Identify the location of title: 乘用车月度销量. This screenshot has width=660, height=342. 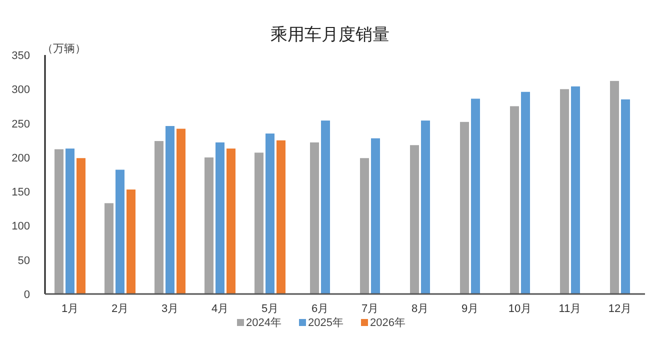
(330, 34).